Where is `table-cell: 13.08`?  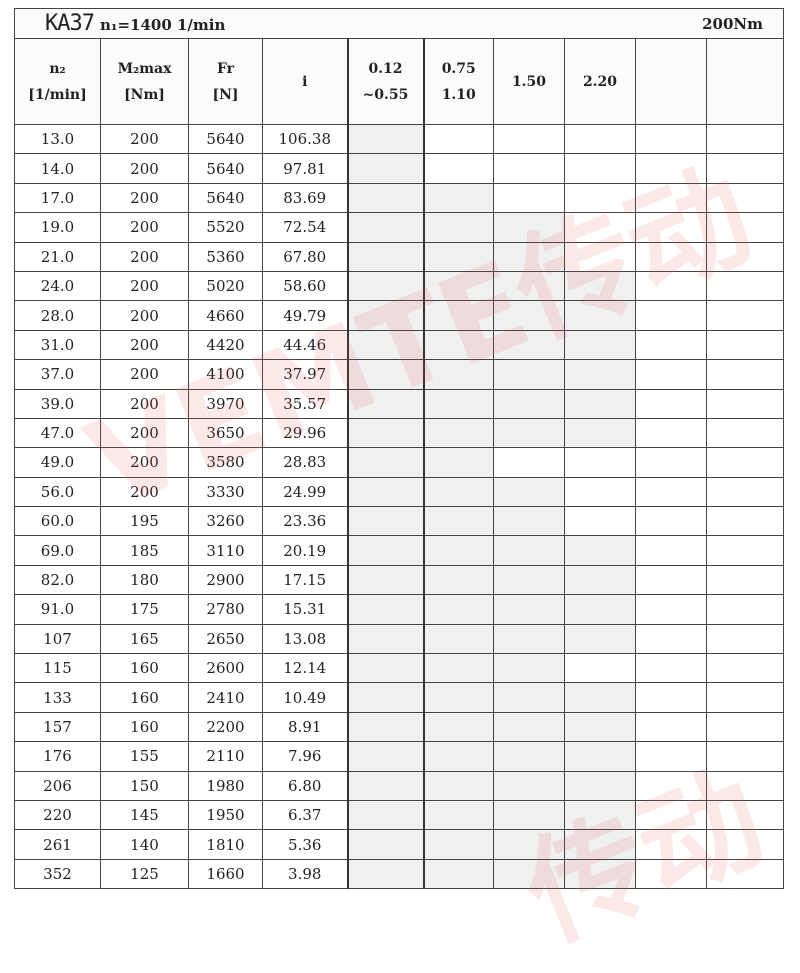
table-cell: 13.08 is located at coordinates (305, 639).